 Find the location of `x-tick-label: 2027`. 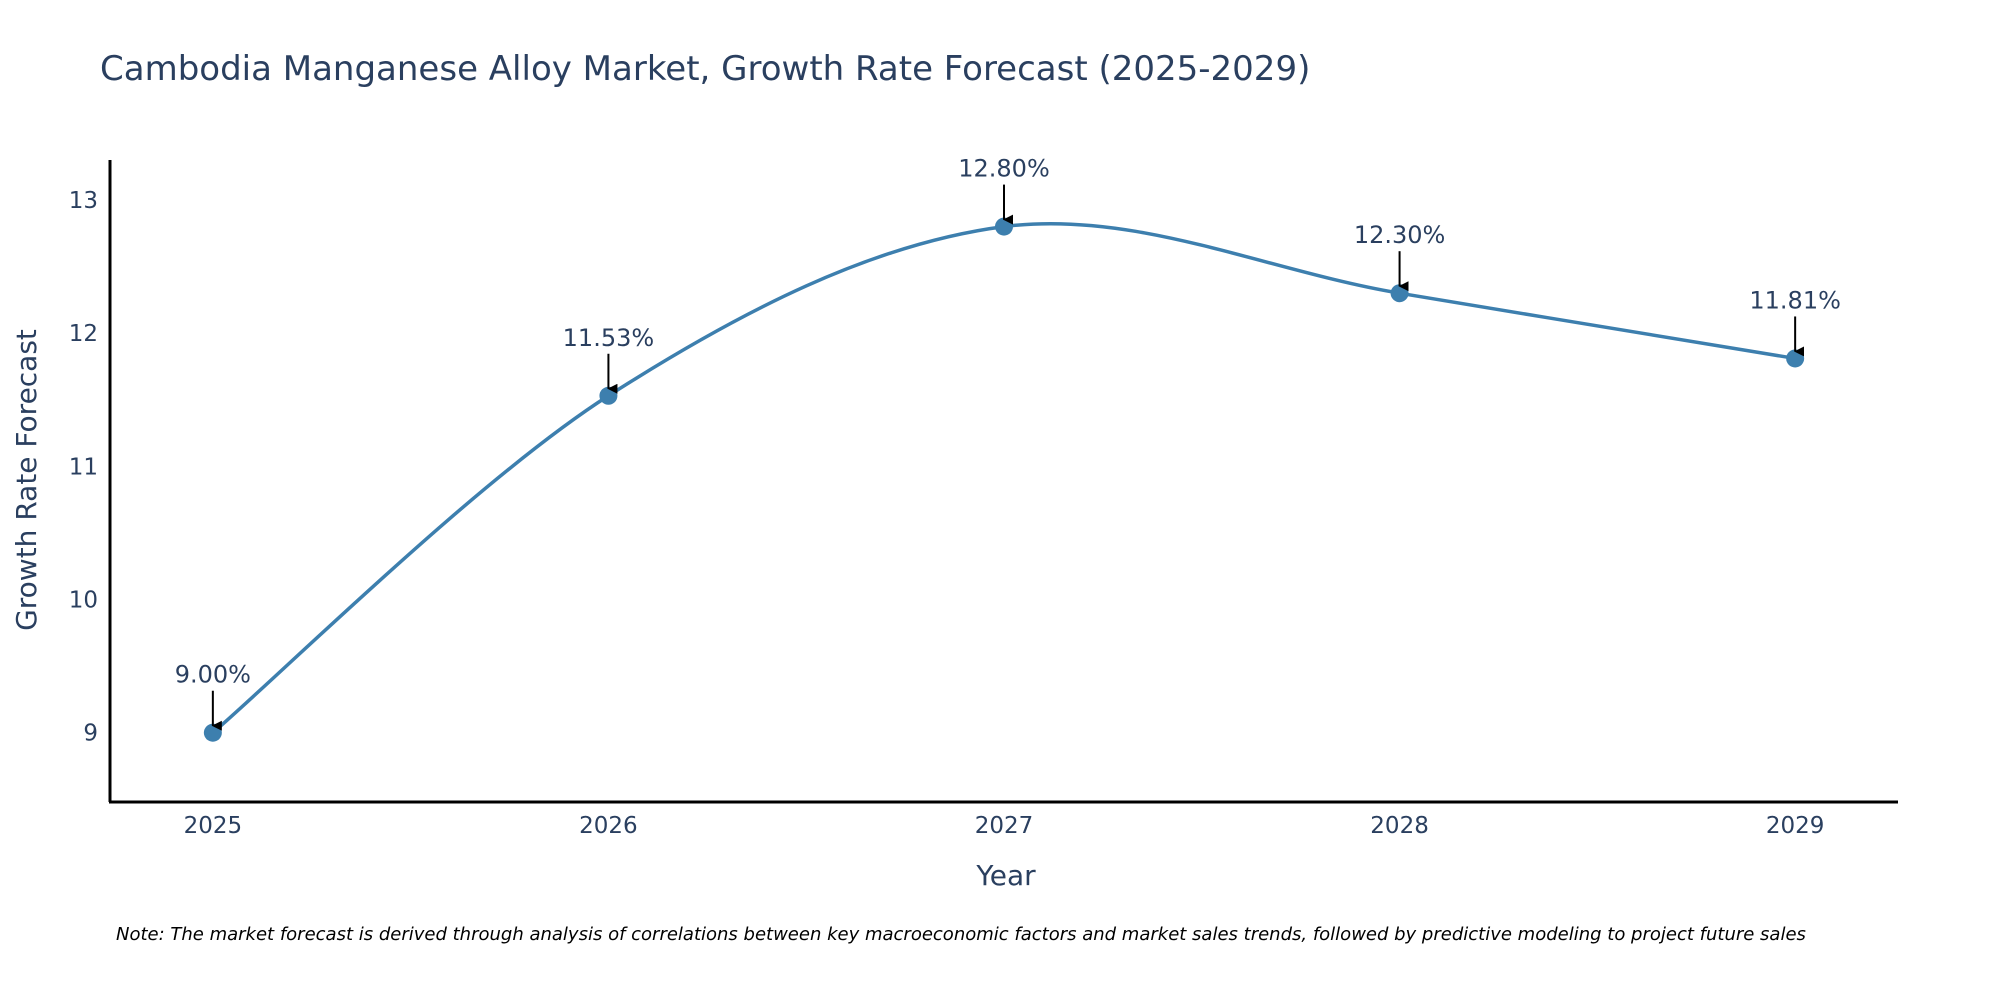

x-tick-label: 2027 is located at coordinates (1004, 826).